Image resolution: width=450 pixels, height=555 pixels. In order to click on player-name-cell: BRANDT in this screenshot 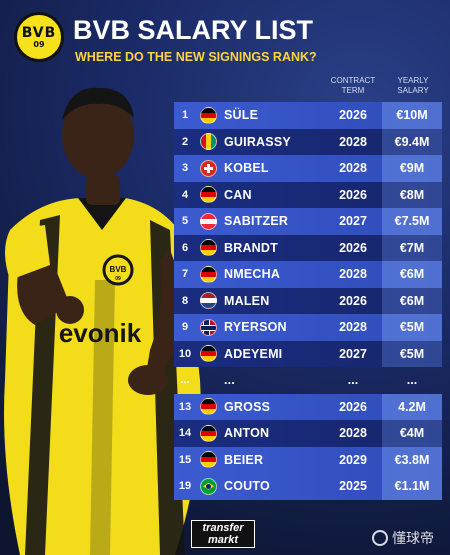, I will do `click(251, 247)`.